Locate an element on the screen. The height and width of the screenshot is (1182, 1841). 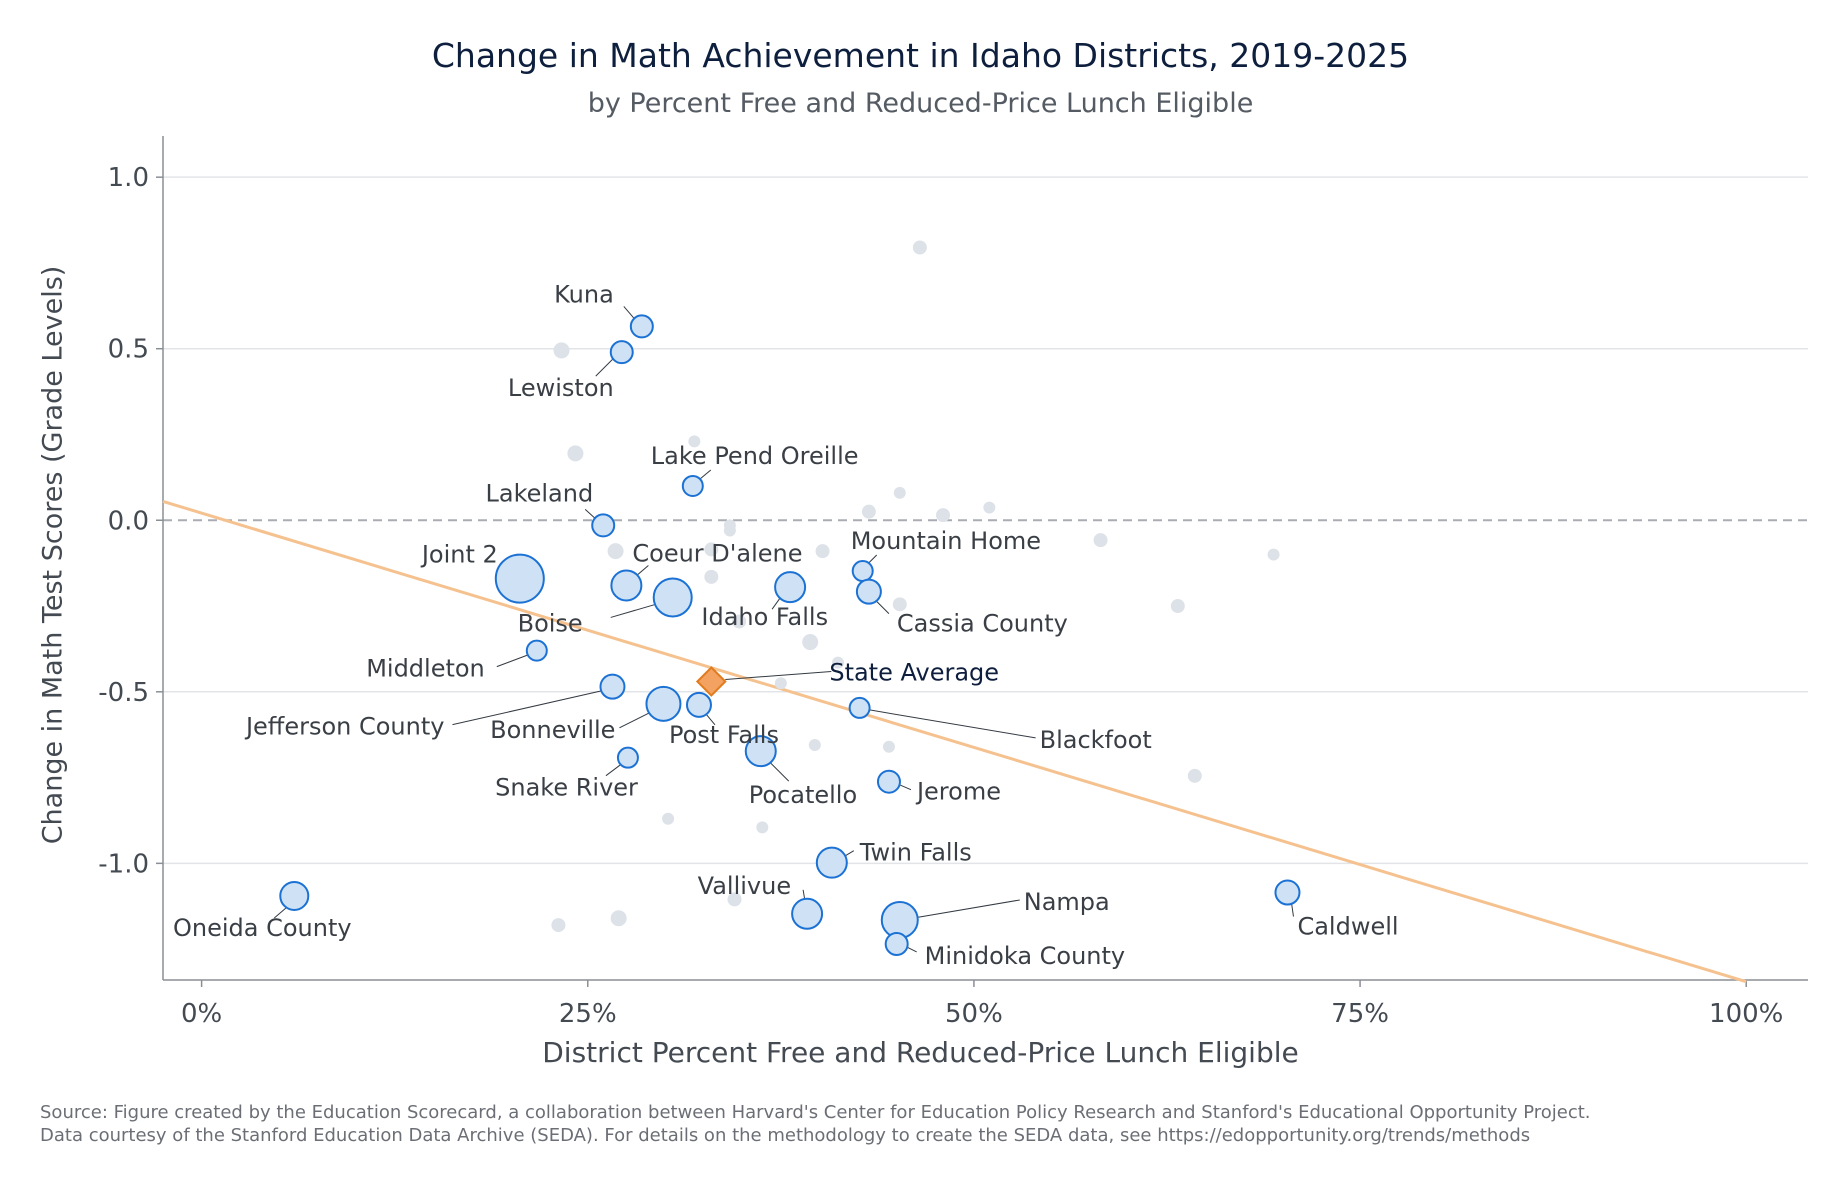
y-tick-label: 0.0 is located at coordinates (128, 521).